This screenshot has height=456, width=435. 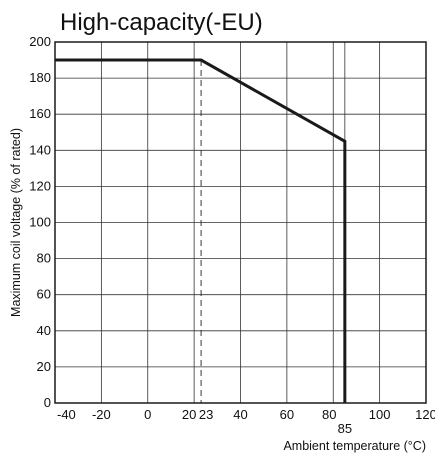 What do you see at coordinates (44, 294) in the screenshot?
I see `y-tick-label: 60` at bounding box center [44, 294].